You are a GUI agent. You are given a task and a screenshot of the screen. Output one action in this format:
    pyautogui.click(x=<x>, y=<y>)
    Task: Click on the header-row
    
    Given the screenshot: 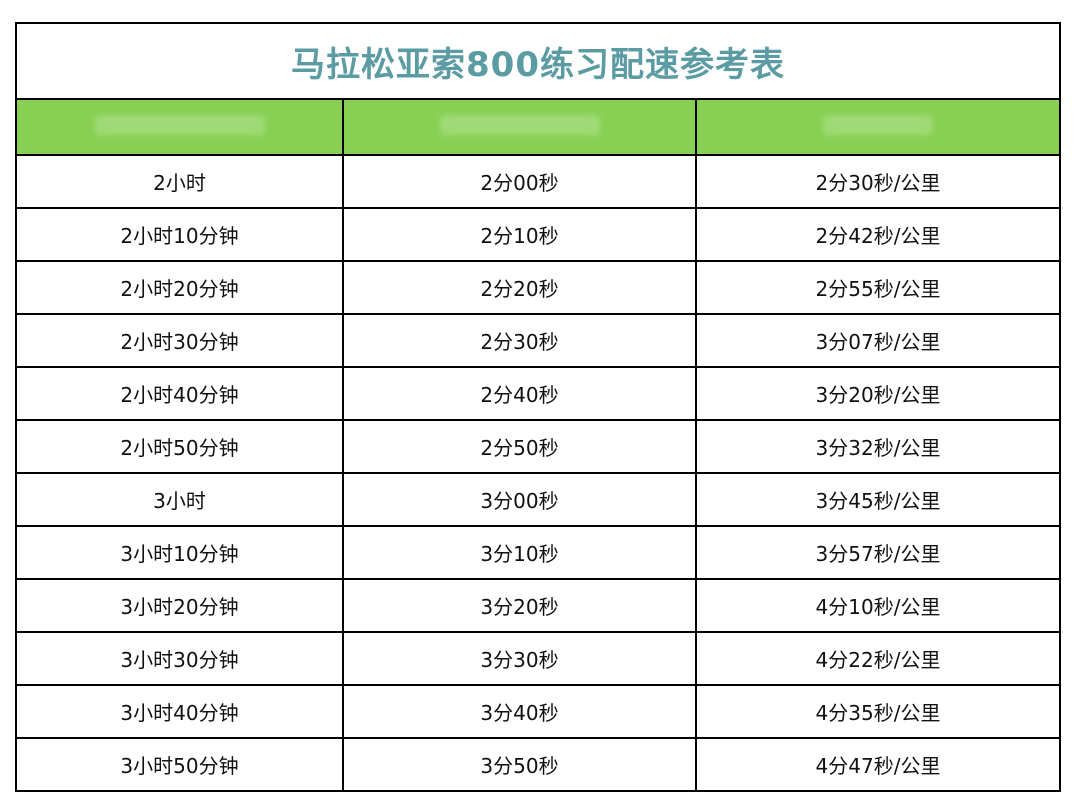 What is the action you would take?
    pyautogui.click(x=538, y=127)
    